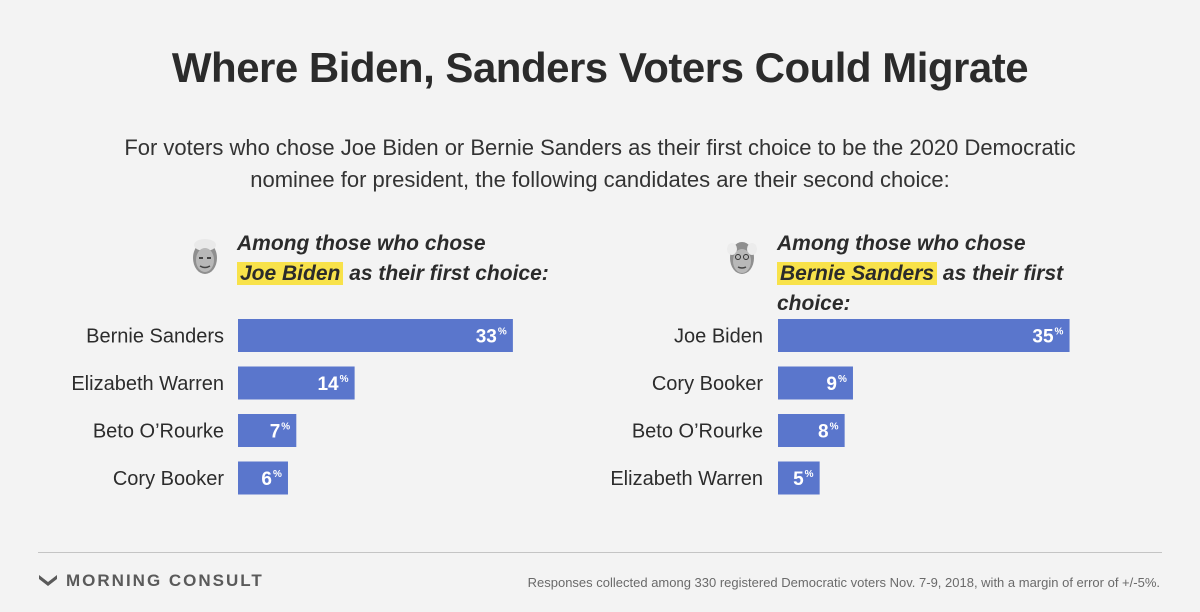 This screenshot has height=612, width=1200. What do you see at coordinates (831, 384) in the screenshot?
I see `value-label: 9` at bounding box center [831, 384].